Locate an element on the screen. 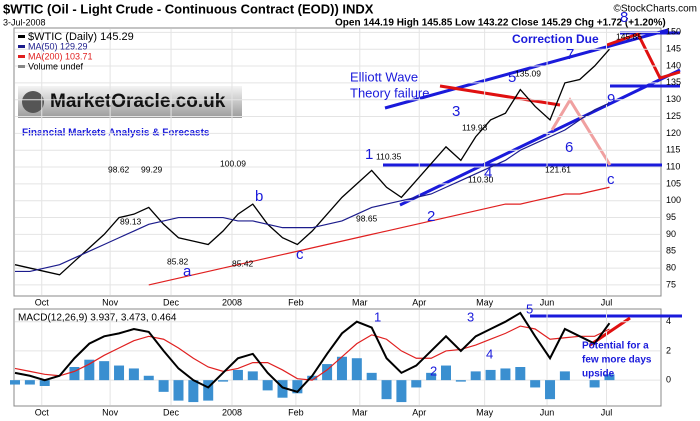 The image size is (700, 421). macd-annotation: 2 is located at coordinates (433, 370).